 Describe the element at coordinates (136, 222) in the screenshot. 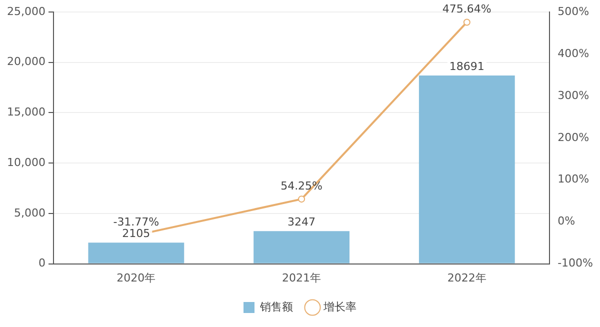

I see `data-label: -31.77%` at that location.